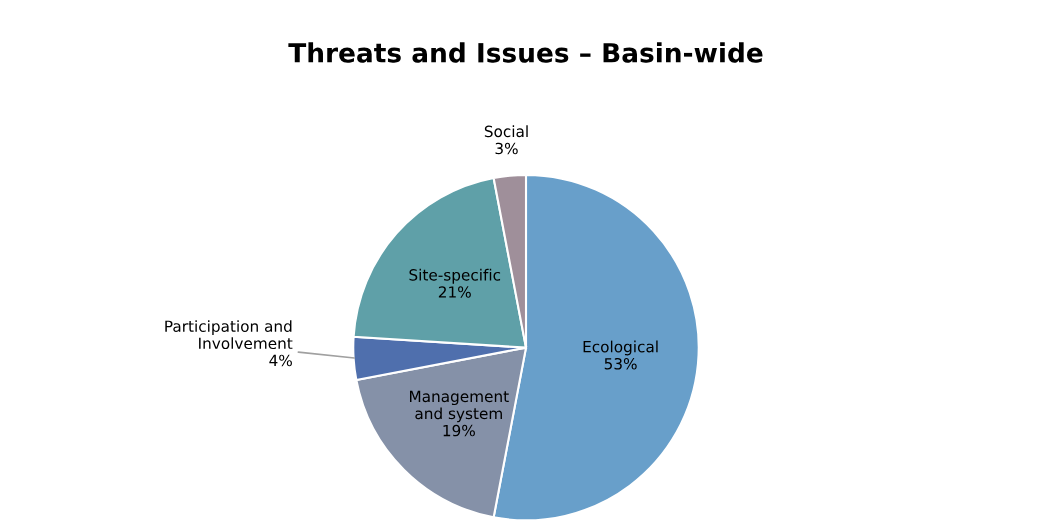  I want to click on slice-label: Management and system, so click(459, 406).